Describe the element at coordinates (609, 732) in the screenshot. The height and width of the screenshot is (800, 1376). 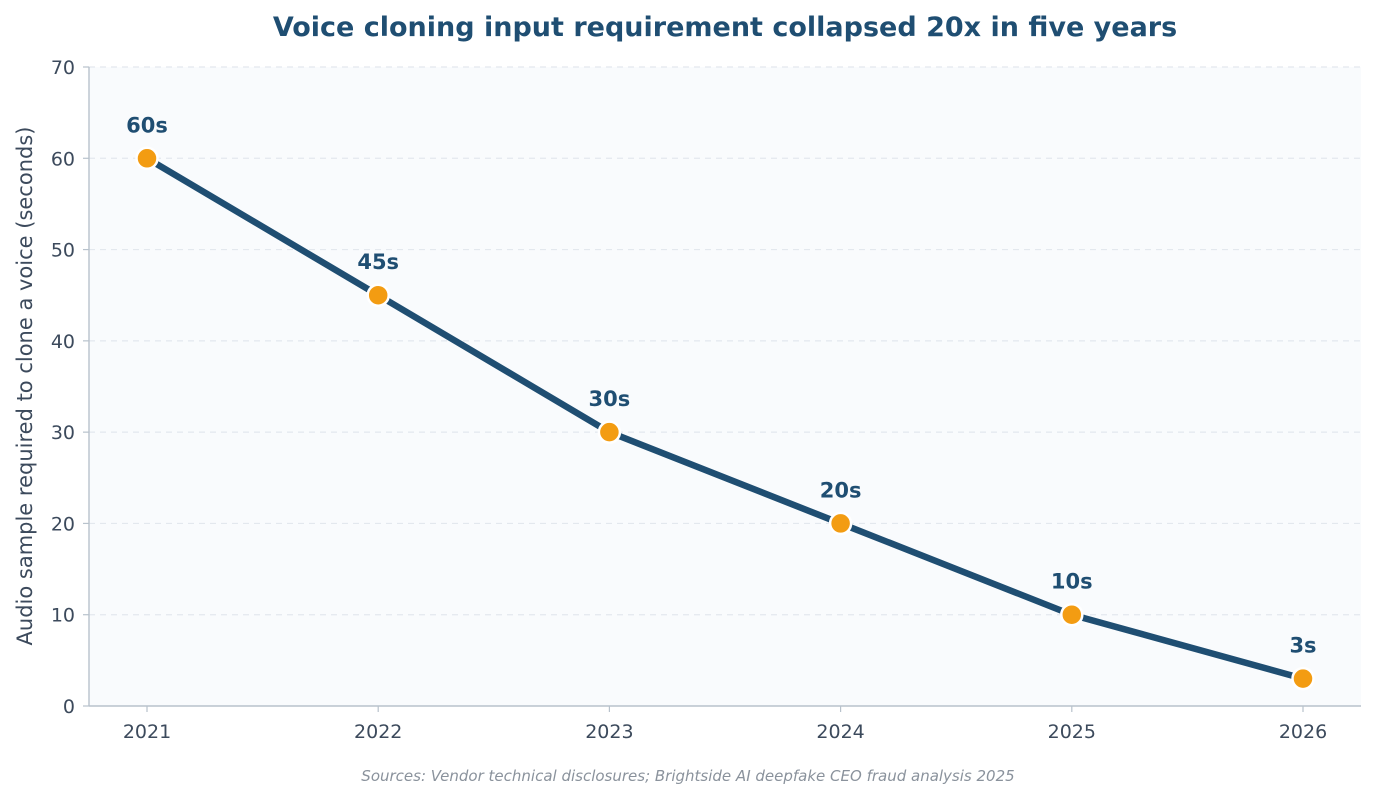
I see `x-tick-label: 2023` at that location.